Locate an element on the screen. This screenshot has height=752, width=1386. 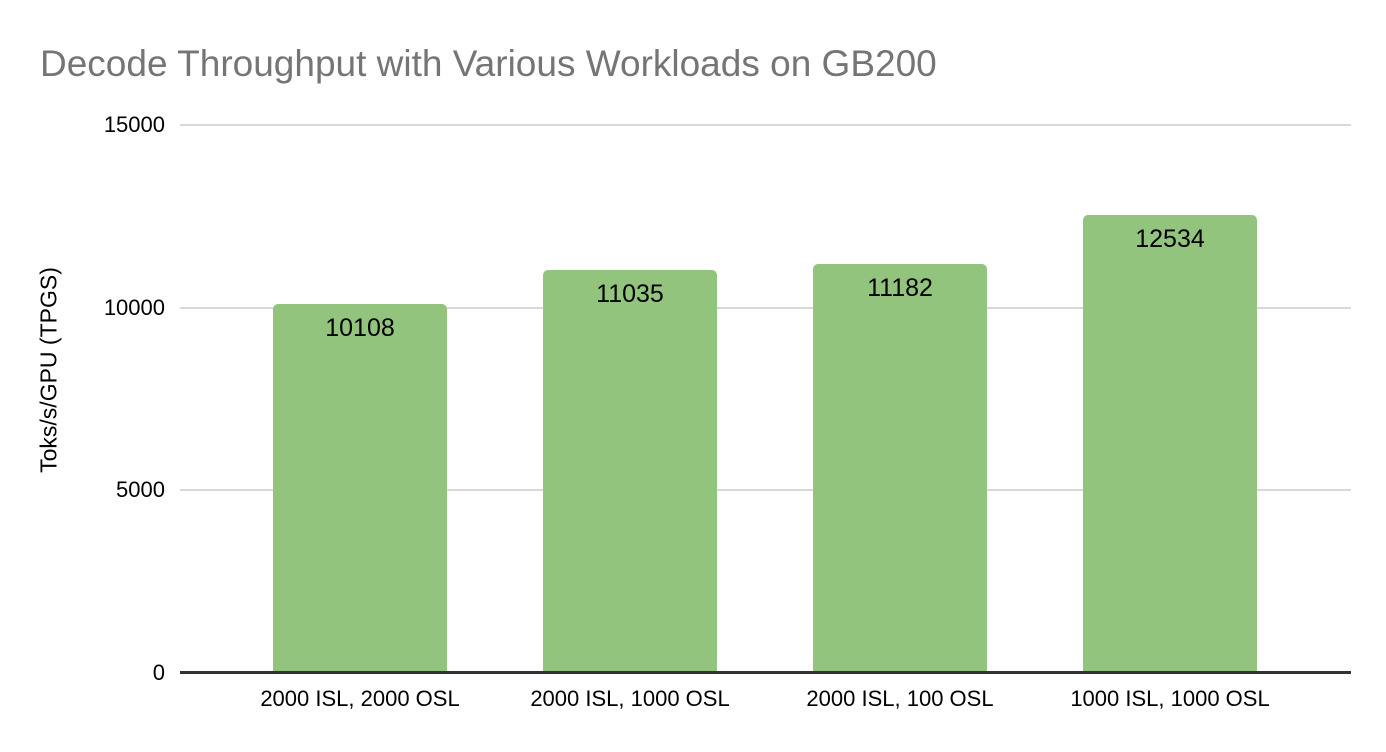
y-axis-tick-label: 5000 is located at coordinates (140, 490).